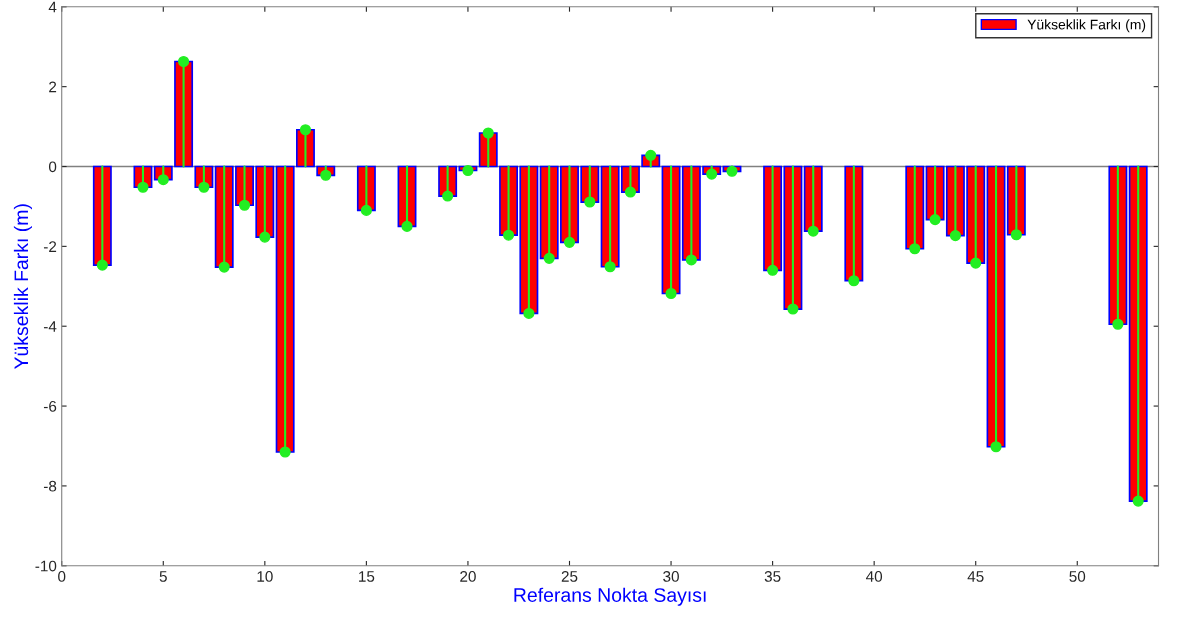 This screenshot has height=619, width=1187. What do you see at coordinates (53, 87) in the screenshot?
I see `y-tick-label: 2` at bounding box center [53, 87].